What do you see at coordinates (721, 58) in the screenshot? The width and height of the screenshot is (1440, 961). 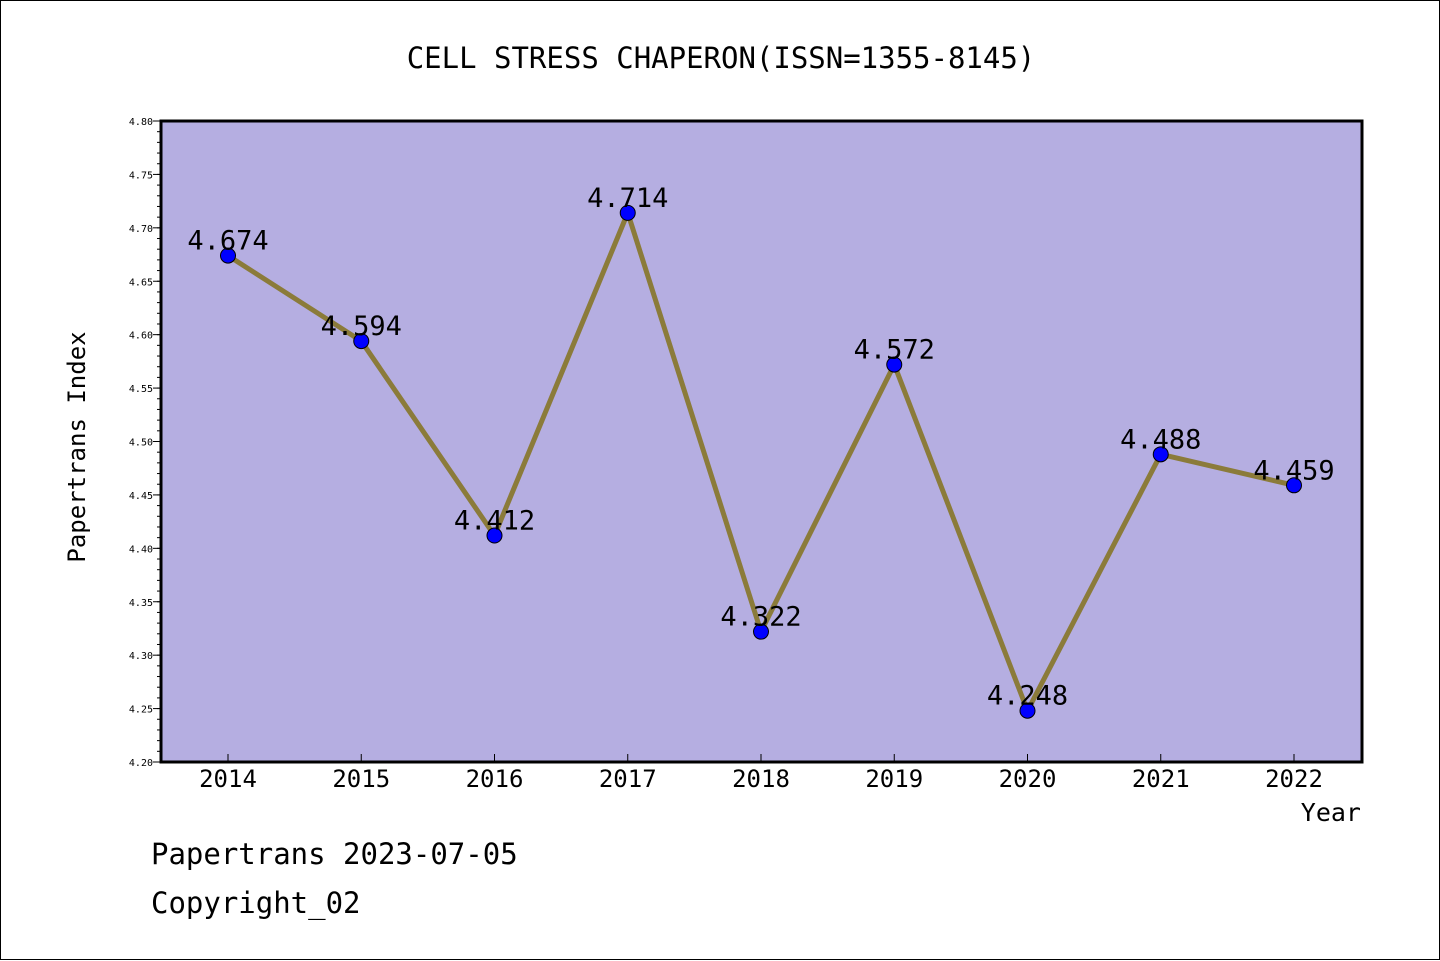 I see `chart-title: CELL STRESS CHAPERON(ISSN=1355-8145)` at bounding box center [721, 58].